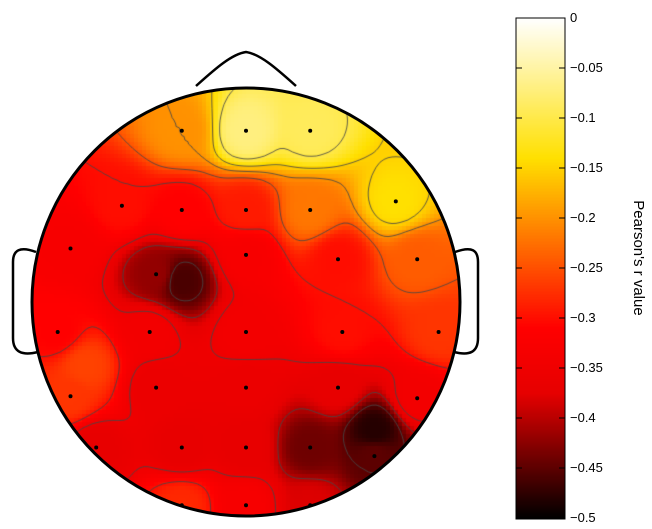 Image resolution: width=652 pixels, height=529 pixels. I want to click on colorbar-tick-label: −0.05, so click(586, 67).